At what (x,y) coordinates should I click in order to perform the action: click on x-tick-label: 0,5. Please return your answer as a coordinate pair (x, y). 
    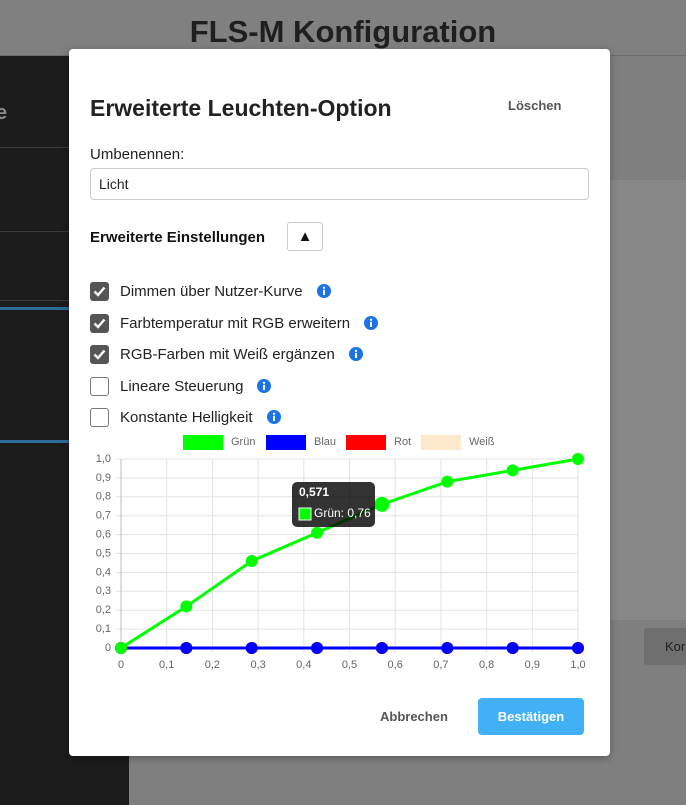
    Looking at the image, I should click on (349, 665).